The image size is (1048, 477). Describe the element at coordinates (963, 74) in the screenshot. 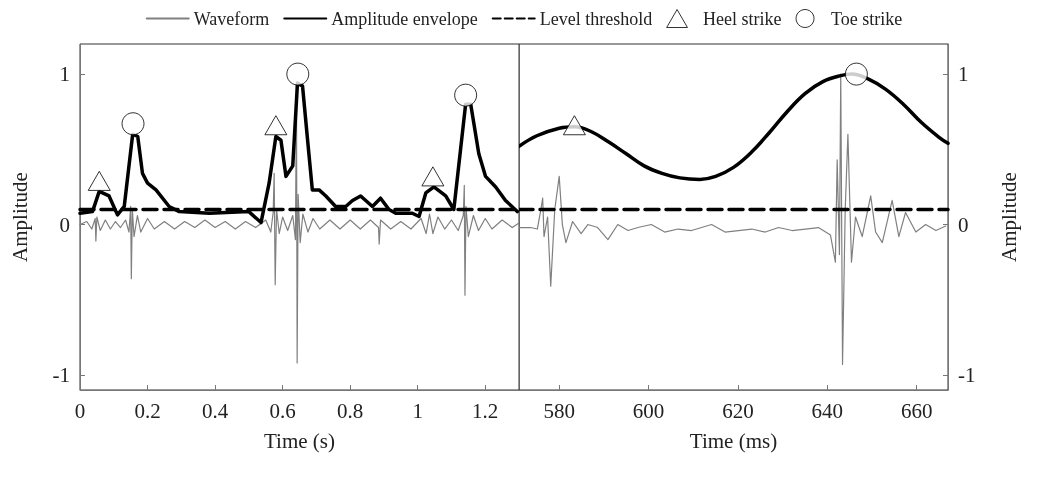

I see `y2-tick-label: 1` at that location.